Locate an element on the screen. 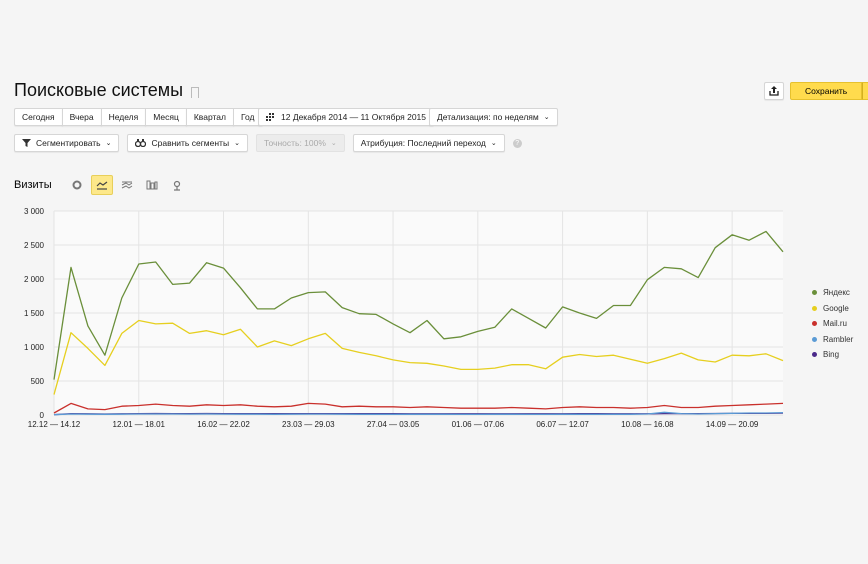 This screenshot has width=868, height=564. x-tick-label: 10.08 — 16.08 is located at coordinates (647, 424).